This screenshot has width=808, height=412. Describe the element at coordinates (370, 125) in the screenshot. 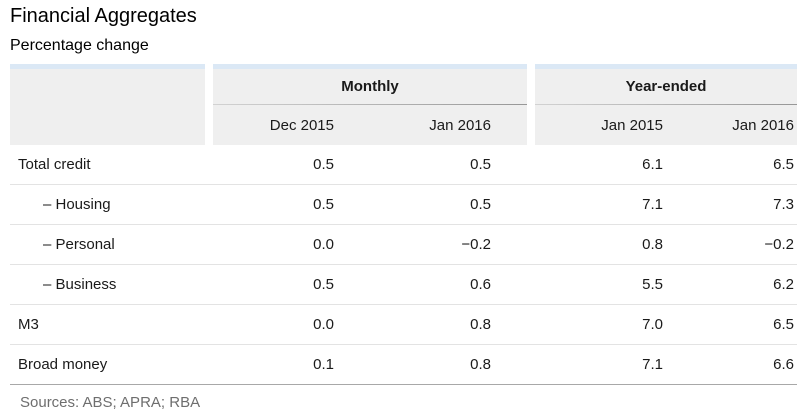

I see `monthly-column-headers: Dec 2015 Jan 2016` at that location.